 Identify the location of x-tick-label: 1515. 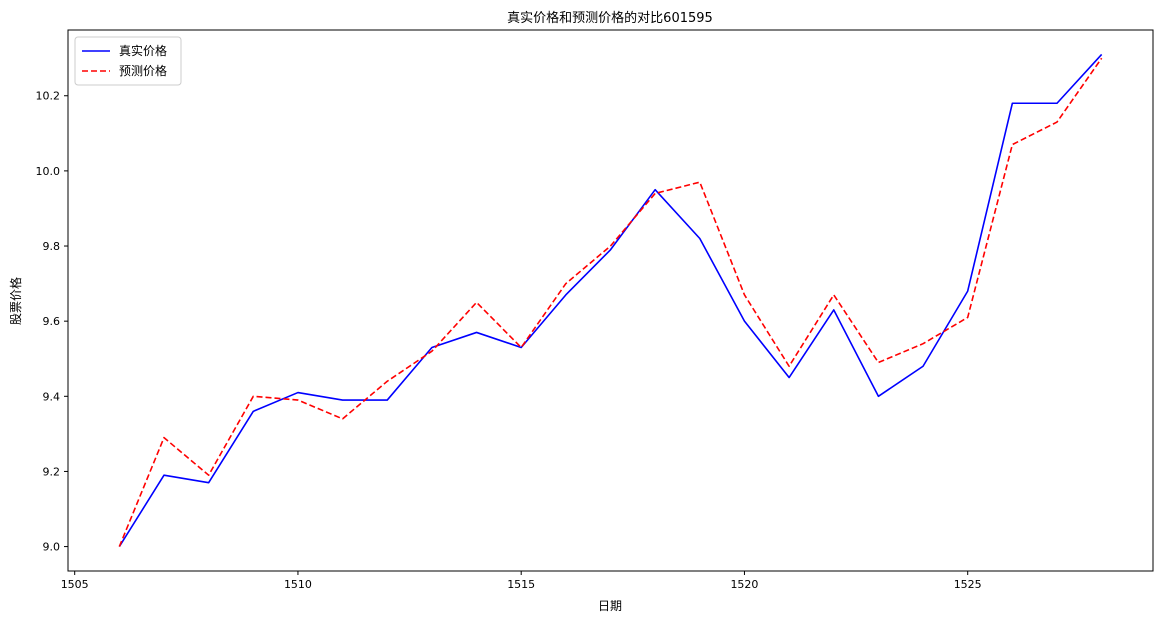
(521, 584).